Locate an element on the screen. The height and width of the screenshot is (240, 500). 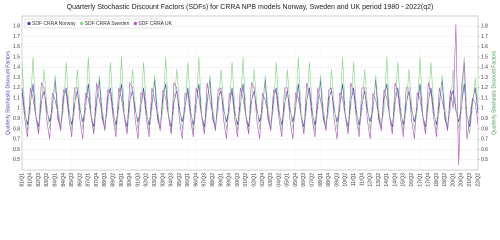
x-tick-label: 84/Q4 is located at coordinates (64, 180).